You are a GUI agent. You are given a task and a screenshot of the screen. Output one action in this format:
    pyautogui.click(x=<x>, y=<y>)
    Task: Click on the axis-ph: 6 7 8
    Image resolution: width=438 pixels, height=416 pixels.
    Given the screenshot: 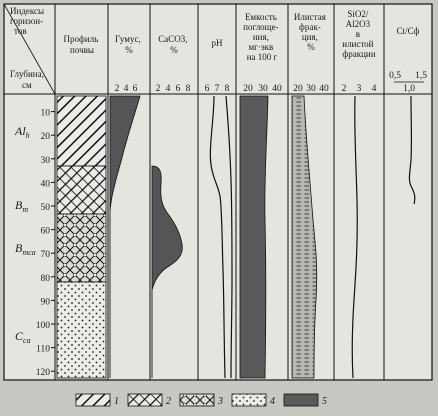 What is the action you would take?
    pyautogui.click(x=217, y=89)
    